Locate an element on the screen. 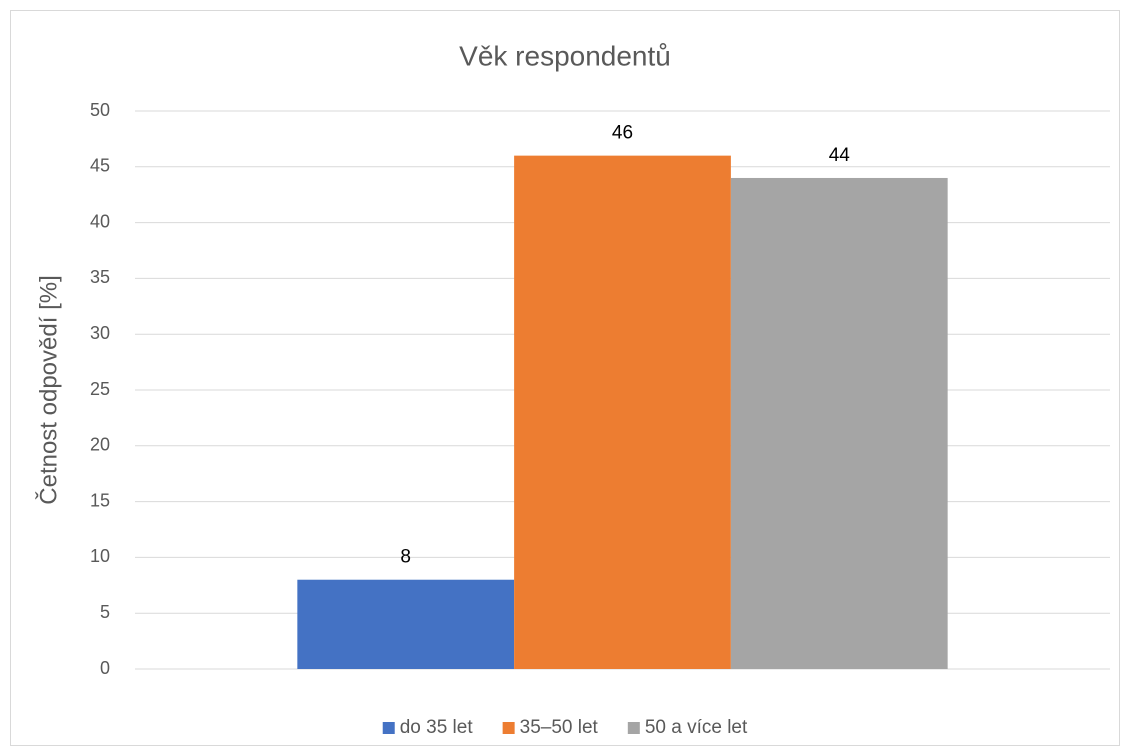 The width and height of the screenshot is (1130, 756). y-tick-label: 30 is located at coordinates (100, 333).